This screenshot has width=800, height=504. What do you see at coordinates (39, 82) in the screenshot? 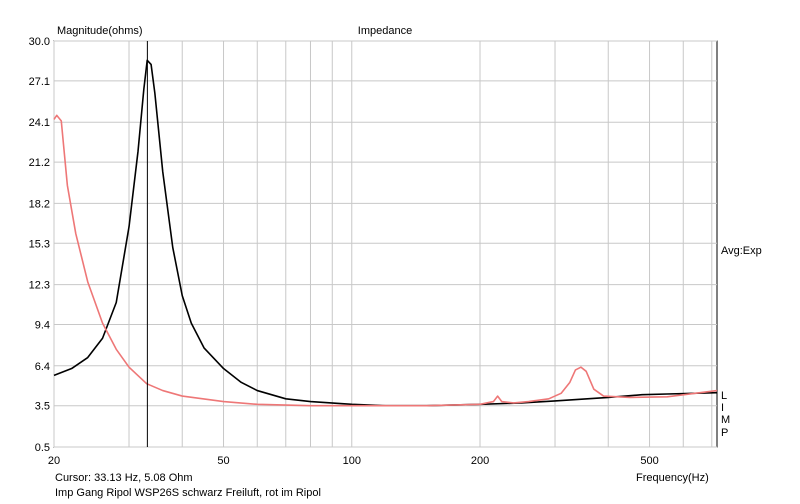
I see `y-tick-label: 27.1` at bounding box center [39, 82].